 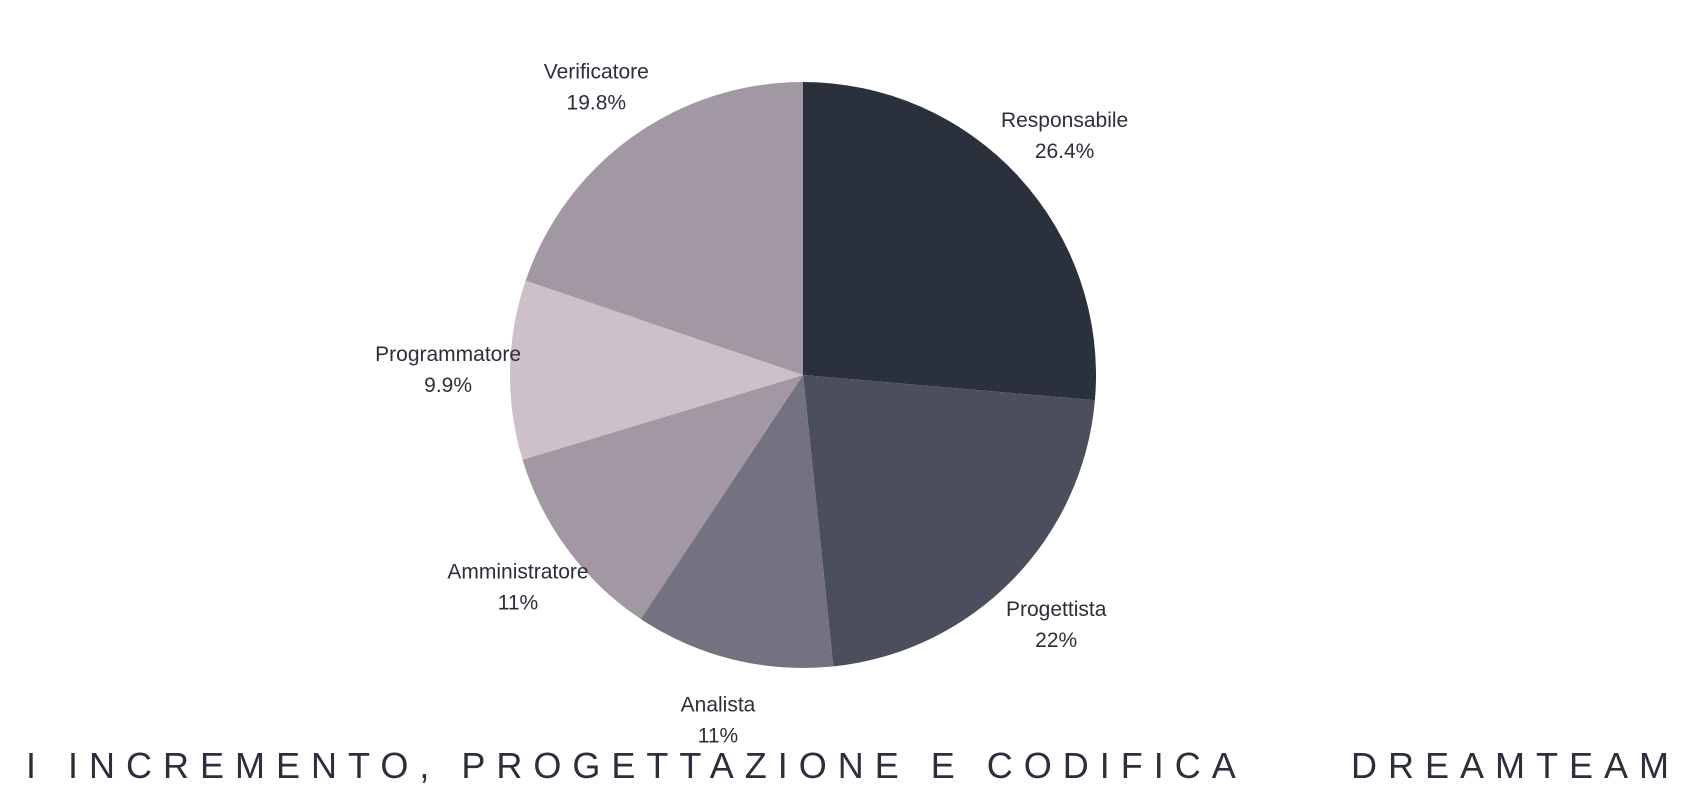 What do you see at coordinates (1065, 151) in the screenshot?
I see `slice-value-responsabile: 26.4%` at bounding box center [1065, 151].